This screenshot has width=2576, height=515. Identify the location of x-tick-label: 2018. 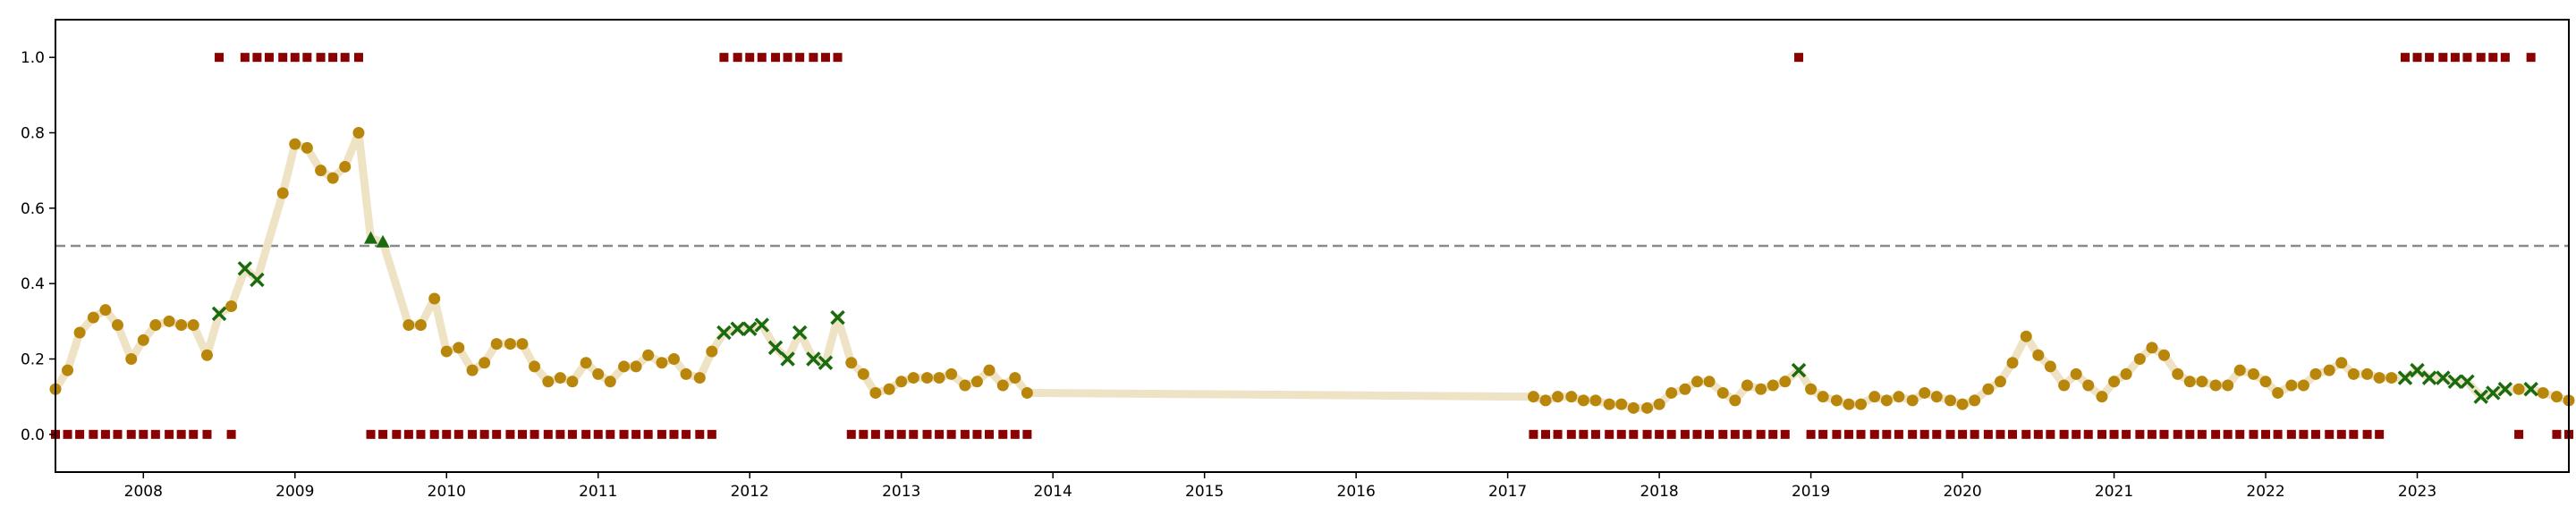
(1659, 492).